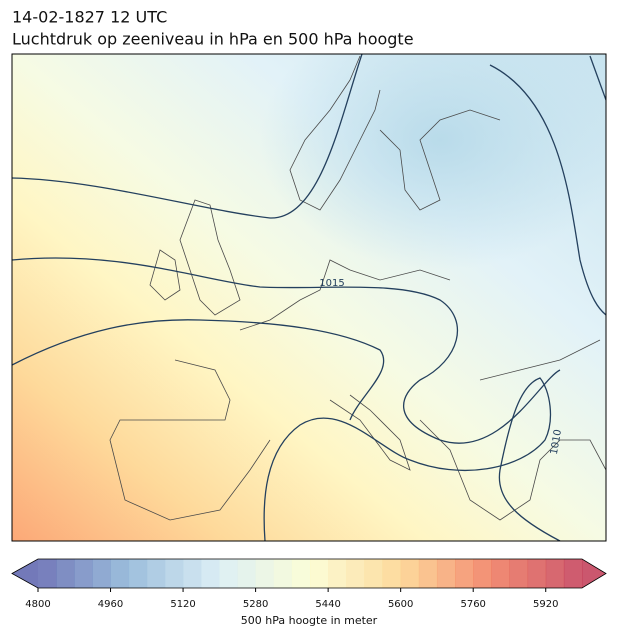 The width and height of the screenshot is (618, 643). Describe the element at coordinates (472, 604) in the screenshot. I see `tick-label: 5760` at that location.